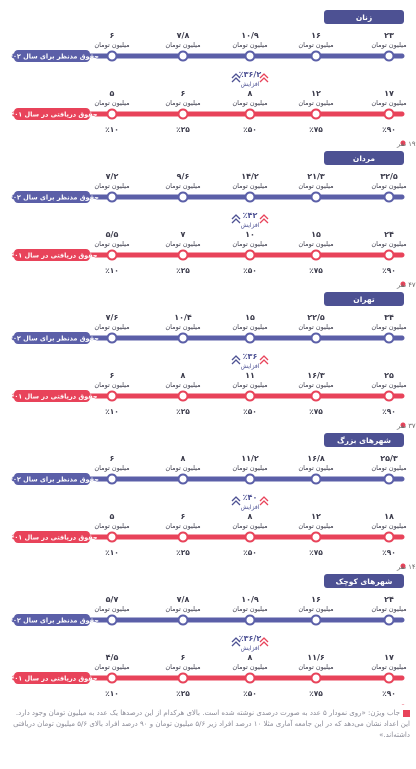  Describe the element at coordinates (403, 284) in the screenshot. I see `panel-2-count-bullet` at that location.